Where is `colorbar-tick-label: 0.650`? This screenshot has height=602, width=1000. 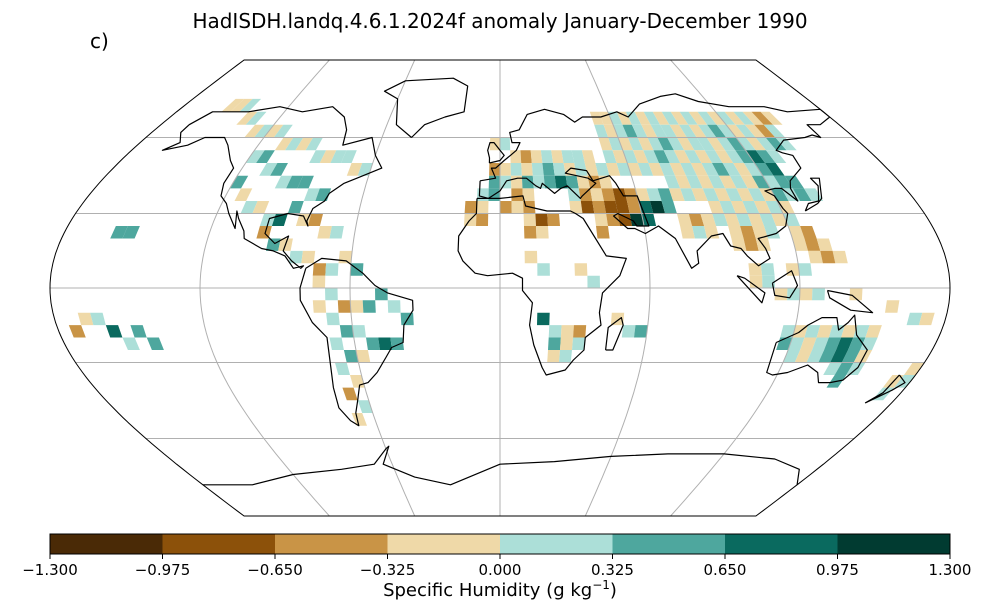 colorbar-tick-label: 0.650 is located at coordinates (725, 570).